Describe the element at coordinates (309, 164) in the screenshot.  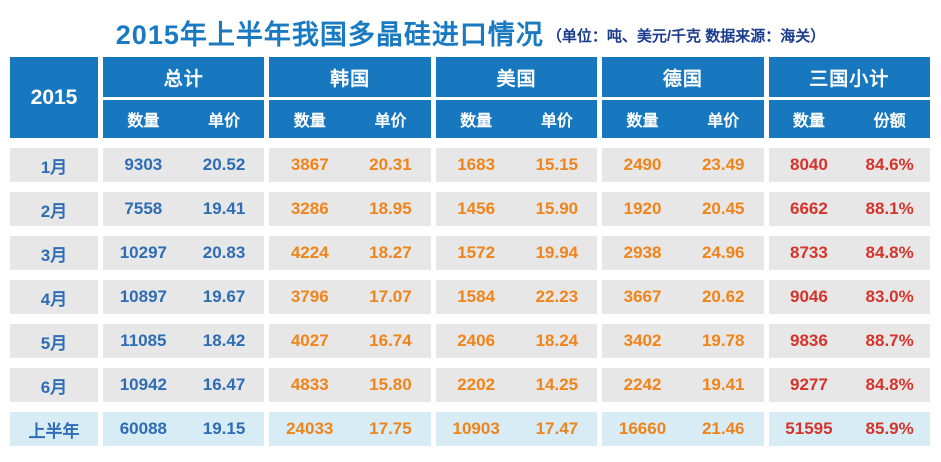
I see `value-cell: 3867` at that location.